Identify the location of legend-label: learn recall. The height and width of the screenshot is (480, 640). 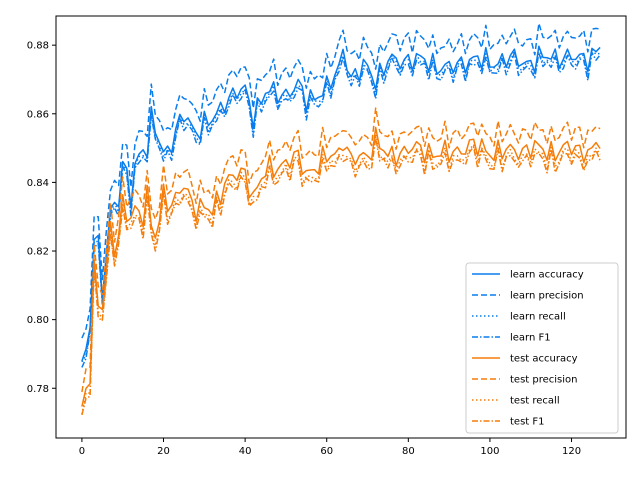
(538, 317).